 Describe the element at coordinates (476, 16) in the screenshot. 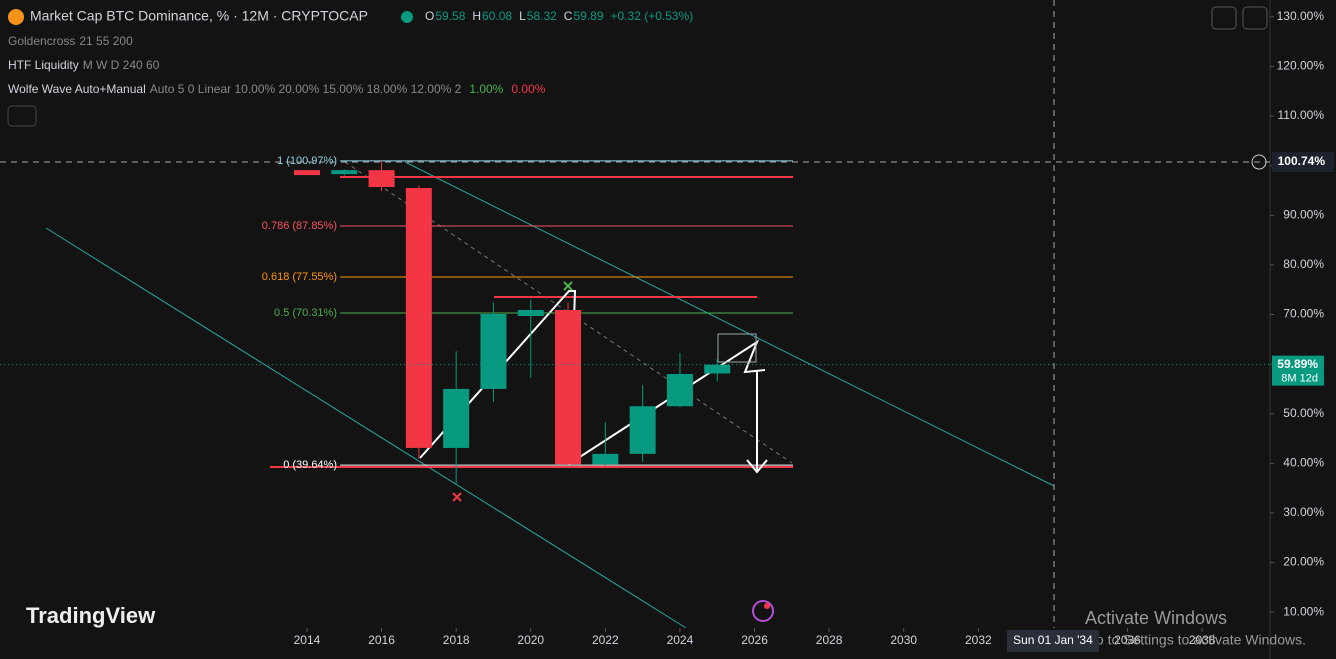

I see `ohlc-key: H` at that location.